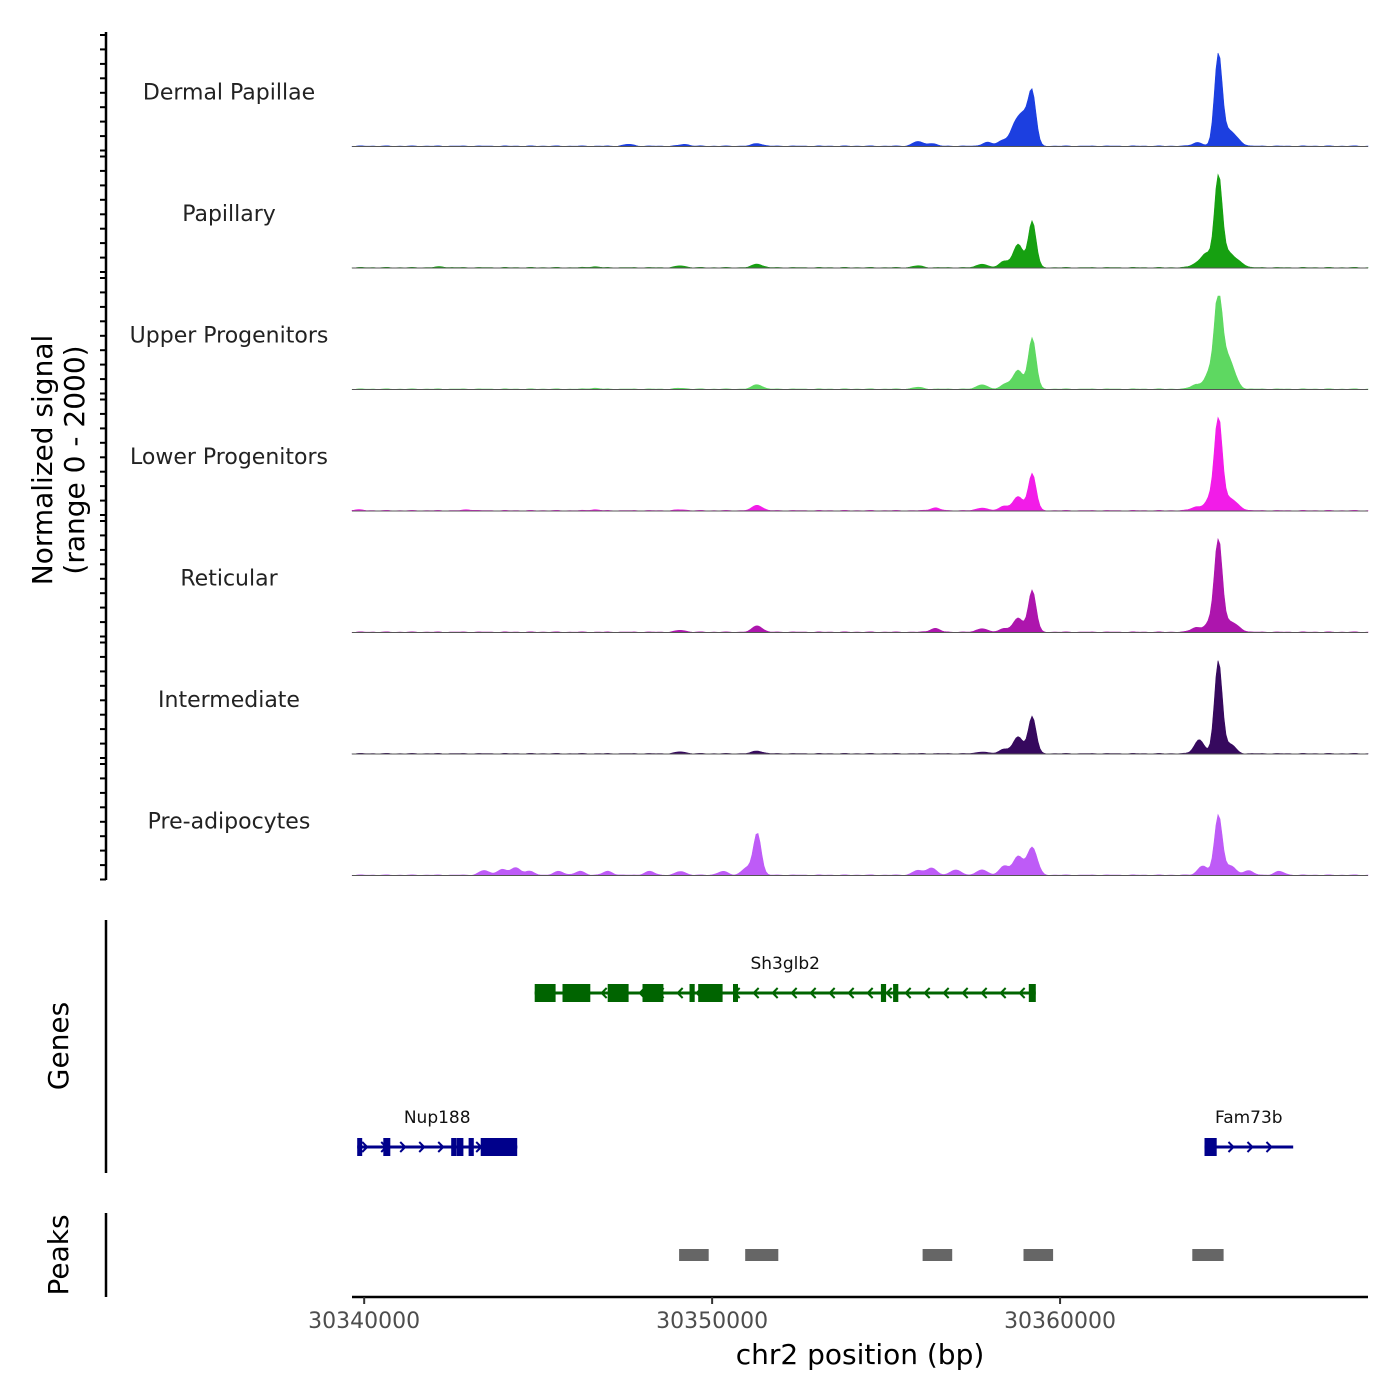  What do you see at coordinates (825, 1055) in the screenshot?
I see `genes-panel: Sh3glb2 Nup188 Fam73b` at bounding box center [825, 1055].